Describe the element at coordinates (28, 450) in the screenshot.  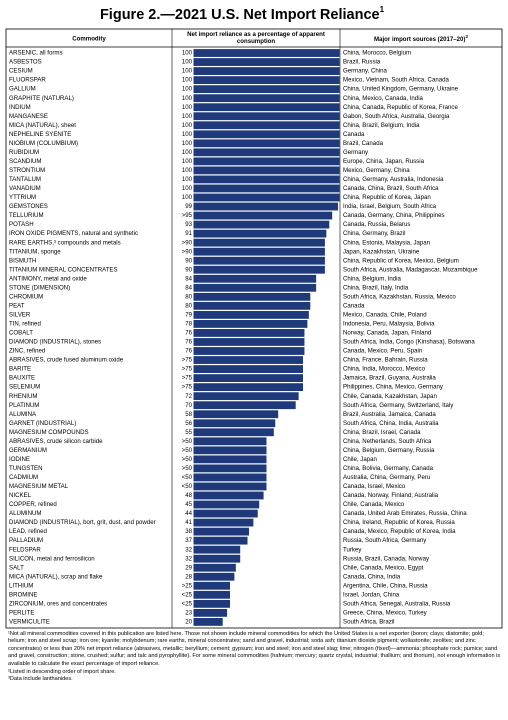
I see `commodity-label: GERMANIUM` at that location.